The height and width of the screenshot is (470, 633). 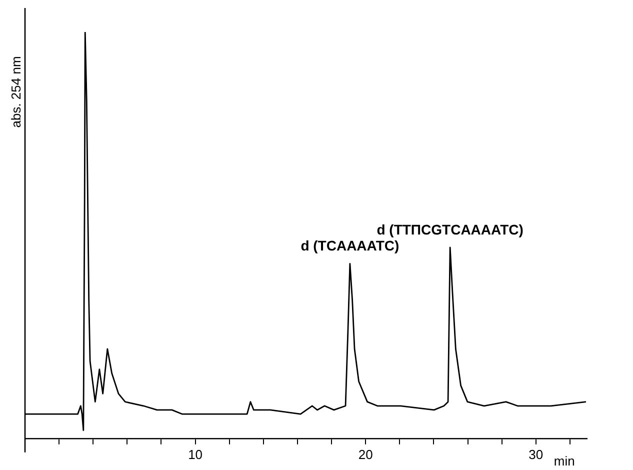 What do you see at coordinates (195, 454) in the screenshot?
I see `x-tick-label: 10` at bounding box center [195, 454].